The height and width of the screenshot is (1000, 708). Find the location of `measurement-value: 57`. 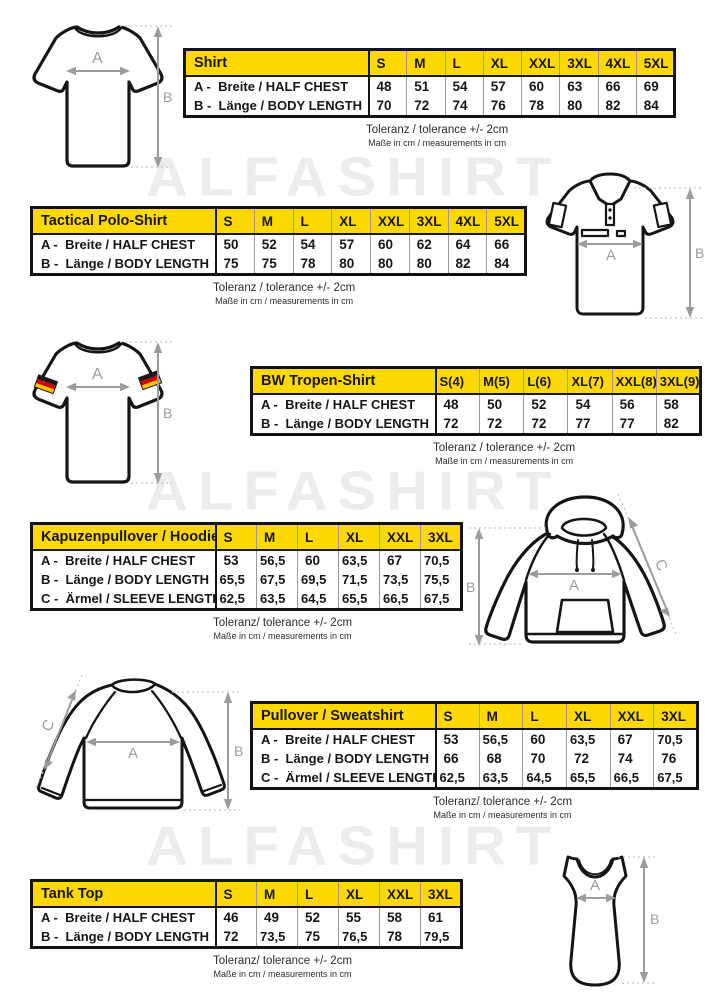

measurement-value: 57 is located at coordinates (351, 244).